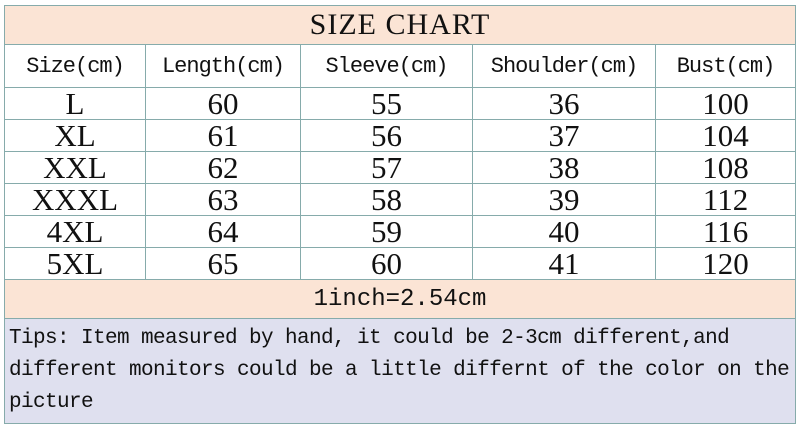 The height and width of the screenshot is (433, 799). Describe the element at coordinates (75, 231) in the screenshot. I see `cell-size: 4XL` at that location.